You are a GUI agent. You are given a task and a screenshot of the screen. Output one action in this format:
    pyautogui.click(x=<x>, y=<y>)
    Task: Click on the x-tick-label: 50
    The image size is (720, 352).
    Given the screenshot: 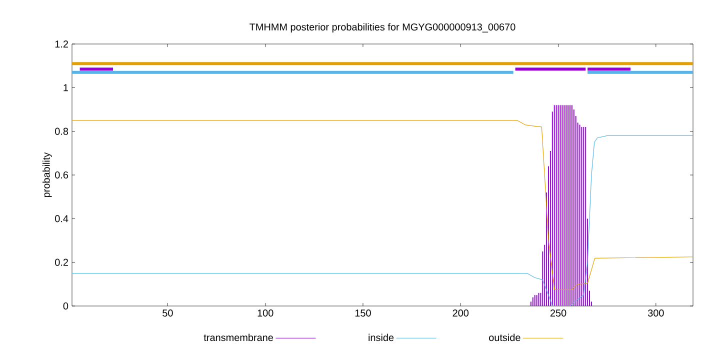 What is the action you would take?
    pyautogui.click(x=167, y=313)
    